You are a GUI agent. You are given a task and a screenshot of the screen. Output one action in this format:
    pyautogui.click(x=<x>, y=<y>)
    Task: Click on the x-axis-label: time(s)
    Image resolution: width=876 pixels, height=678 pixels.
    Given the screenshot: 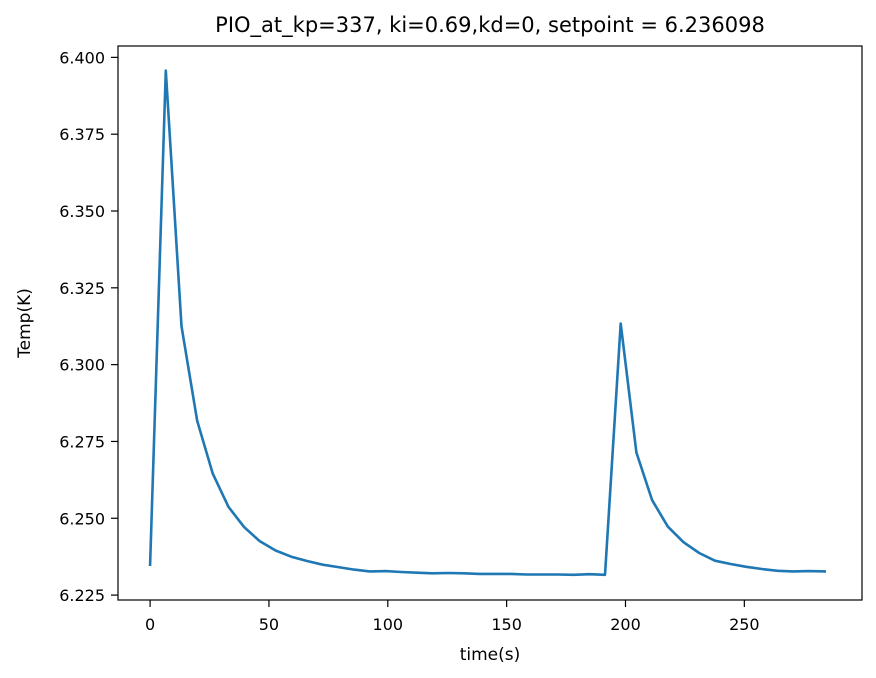 What is the action you would take?
    pyautogui.click(x=490, y=655)
    